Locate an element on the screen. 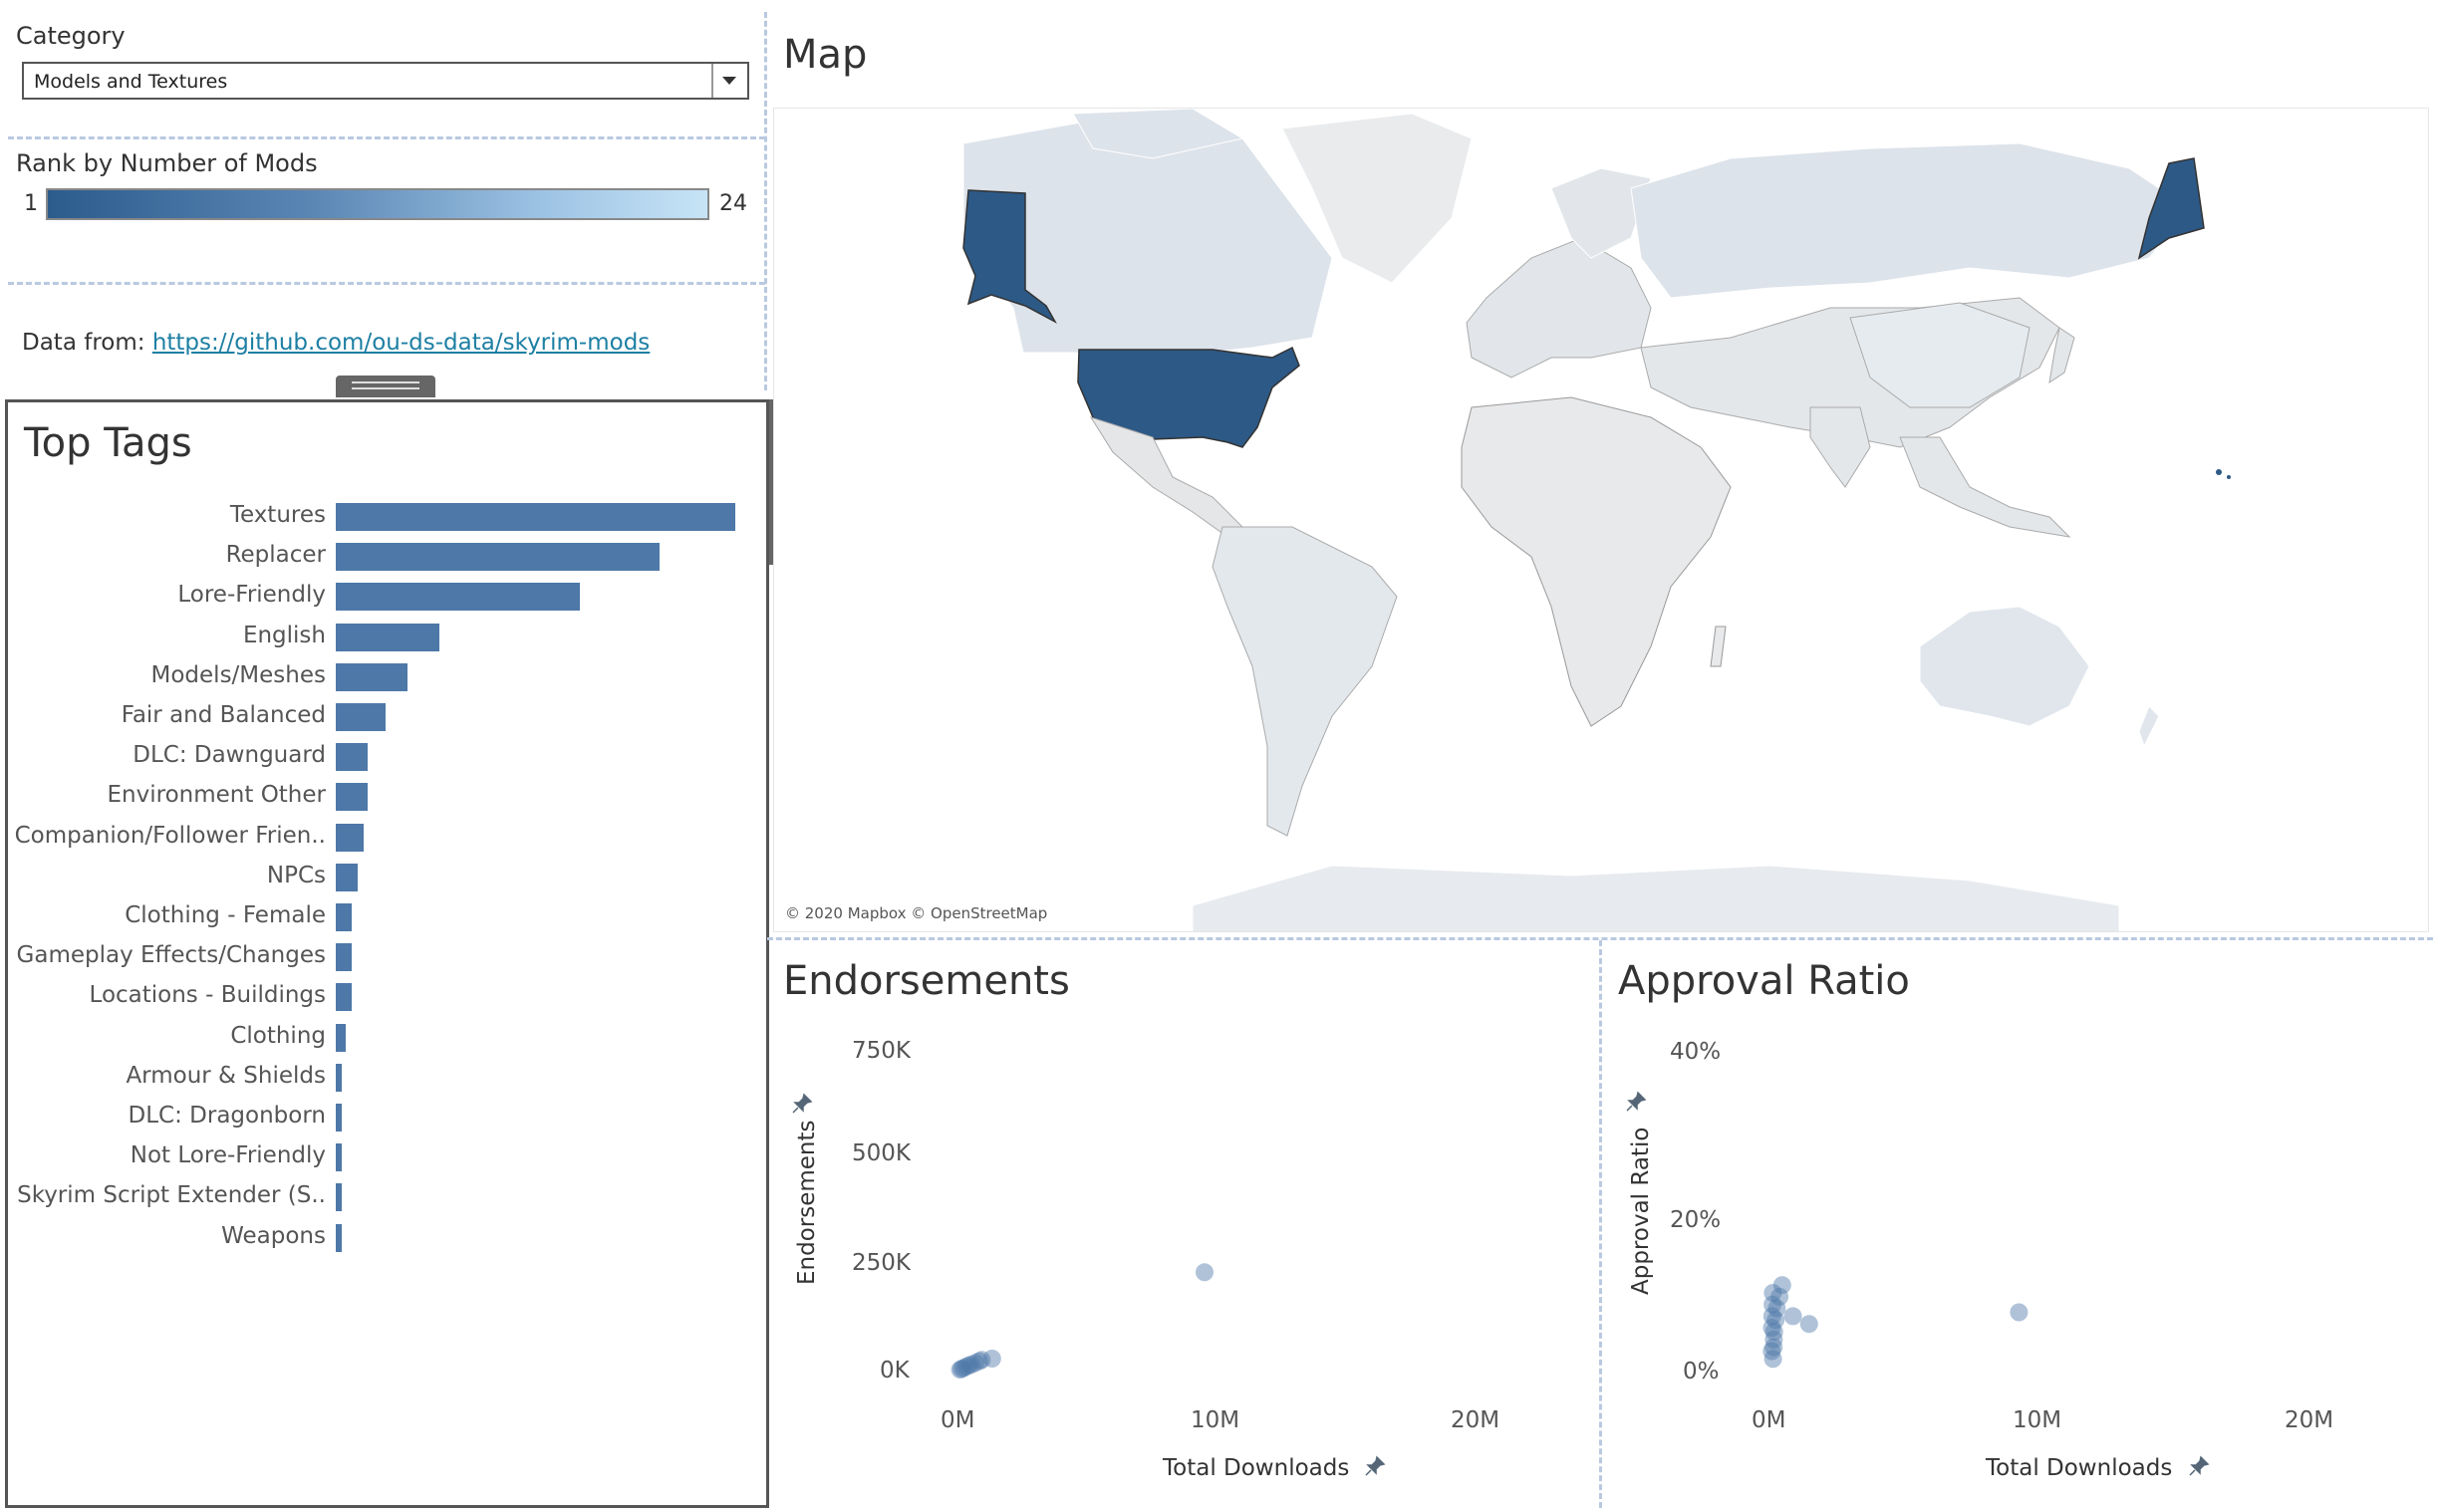 Image resolution: width=2437 pixels, height=1512 pixels. india-shape is located at coordinates (1840, 447).